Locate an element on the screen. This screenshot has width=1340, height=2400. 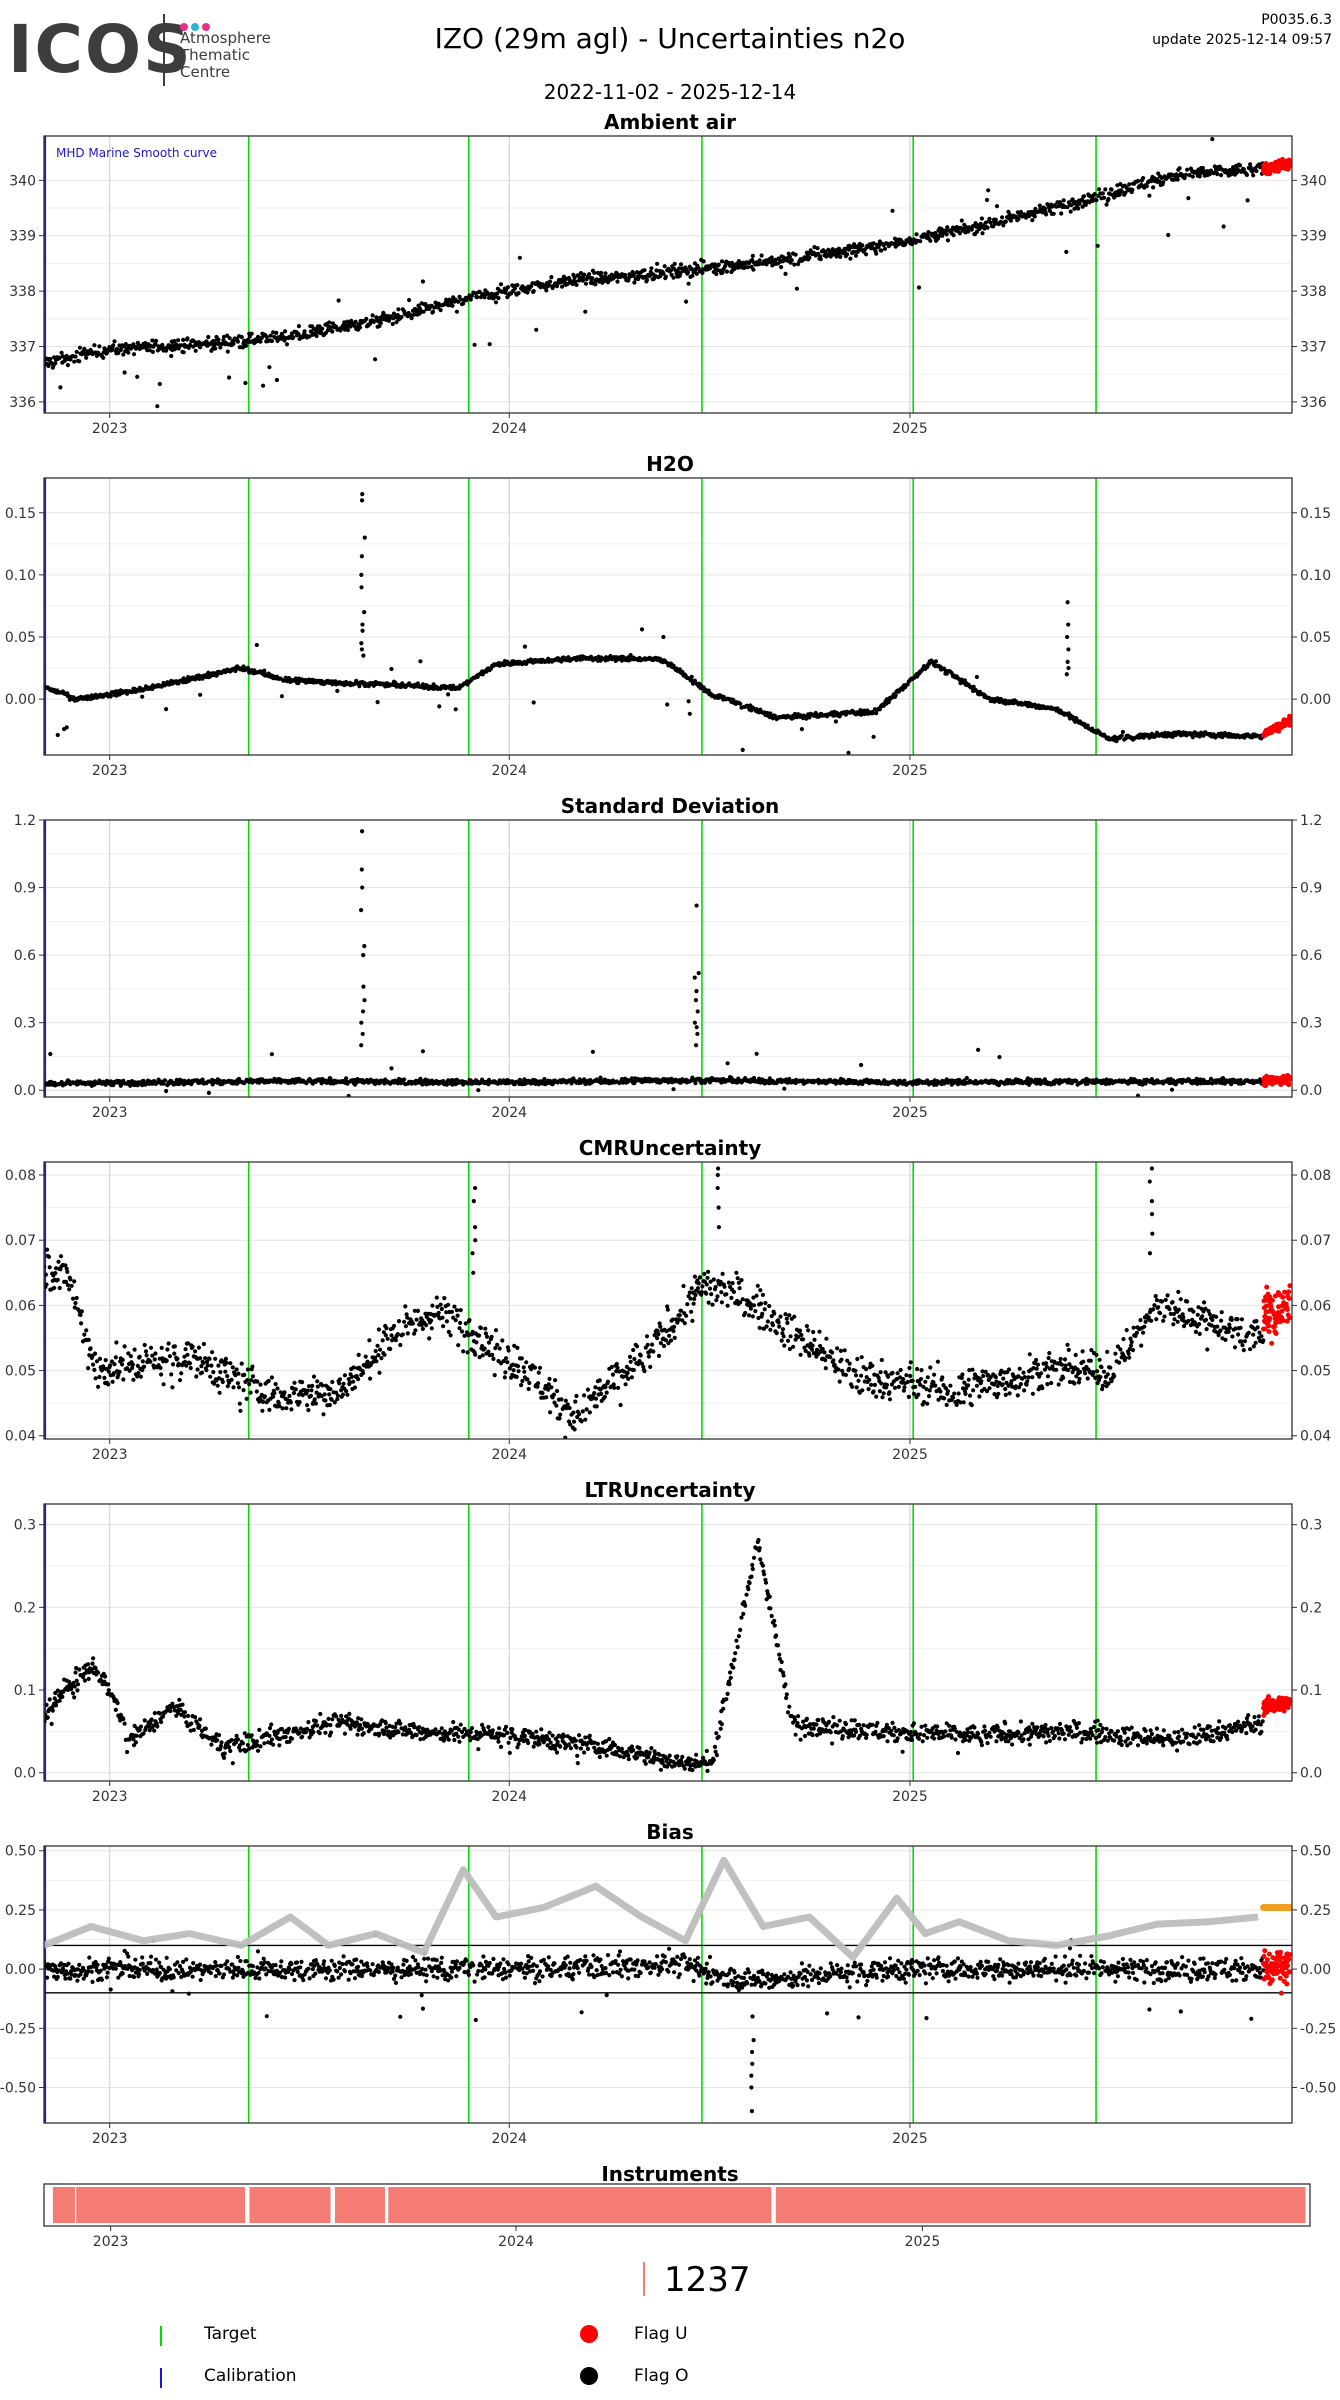
y-tick-label-left: 0.08 is located at coordinates (20, 1176).